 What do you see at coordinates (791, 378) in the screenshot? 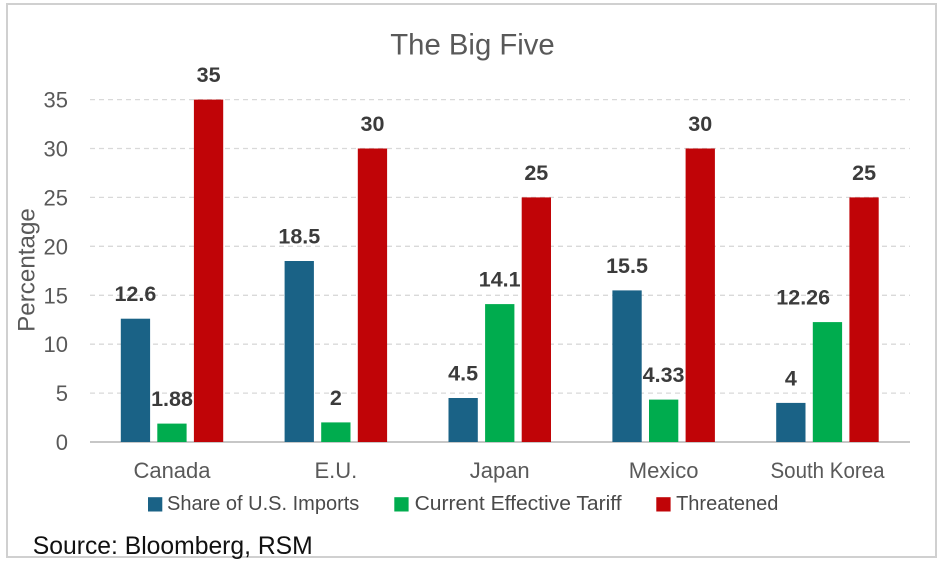
I see `svg-text: 4` at bounding box center [791, 378].